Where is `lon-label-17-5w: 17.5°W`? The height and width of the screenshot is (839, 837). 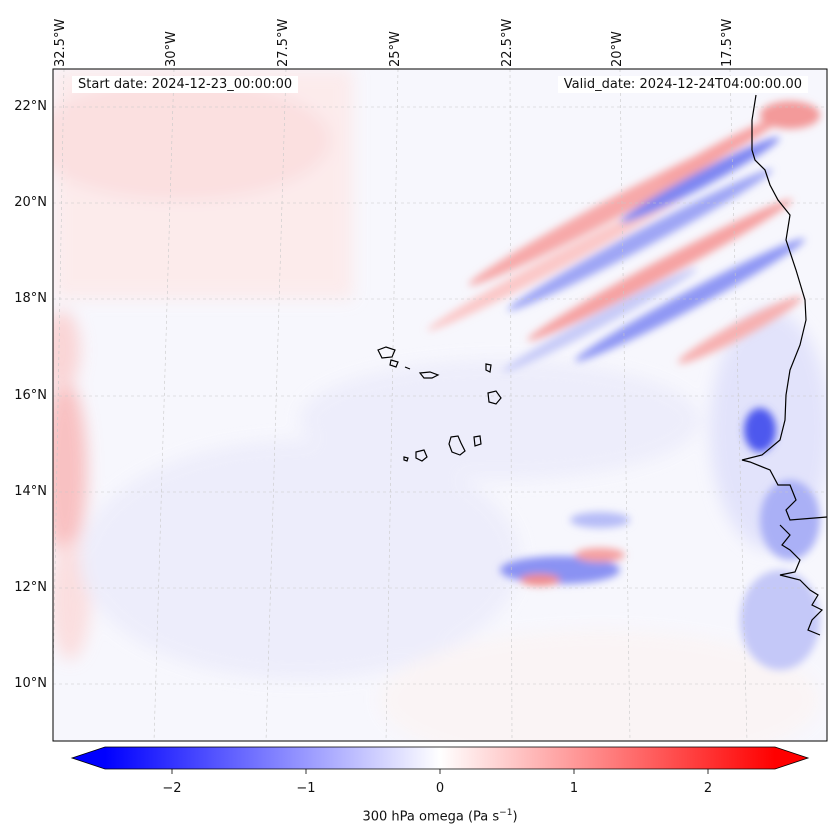 lon-label-17-5w: 17.5°W is located at coordinates (727, 42).